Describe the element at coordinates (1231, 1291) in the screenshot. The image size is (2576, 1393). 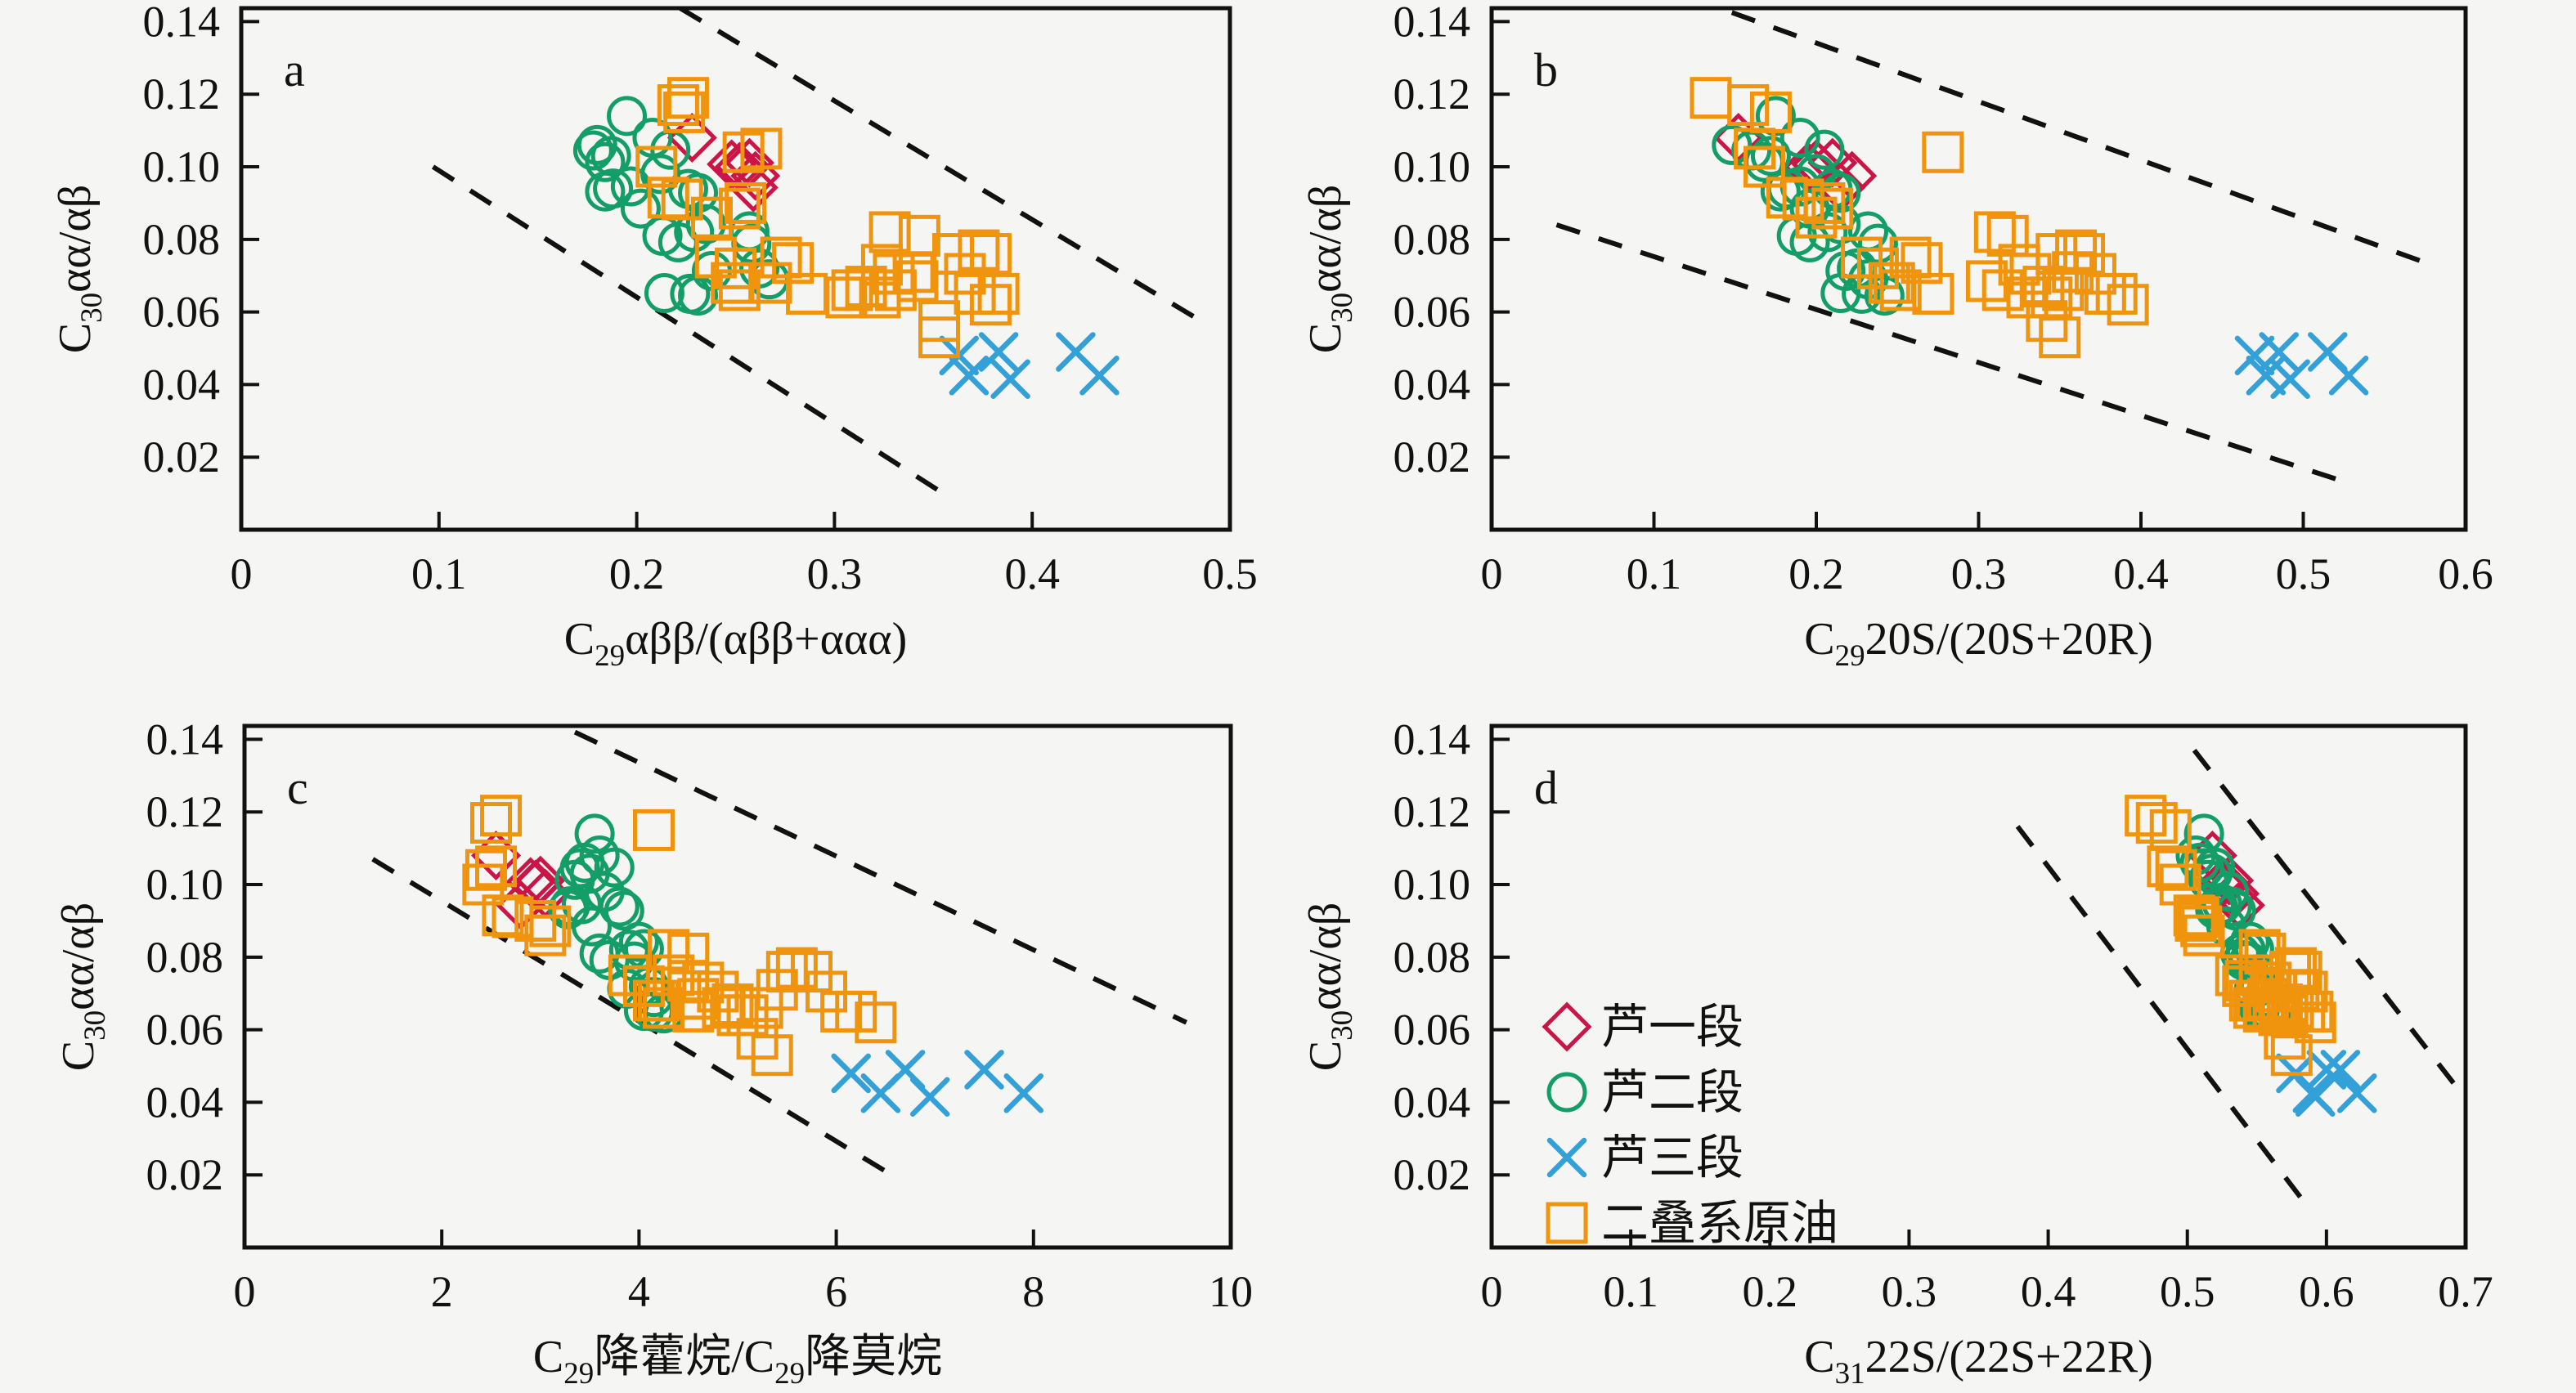
I see `x-tick-label: 10` at that location.